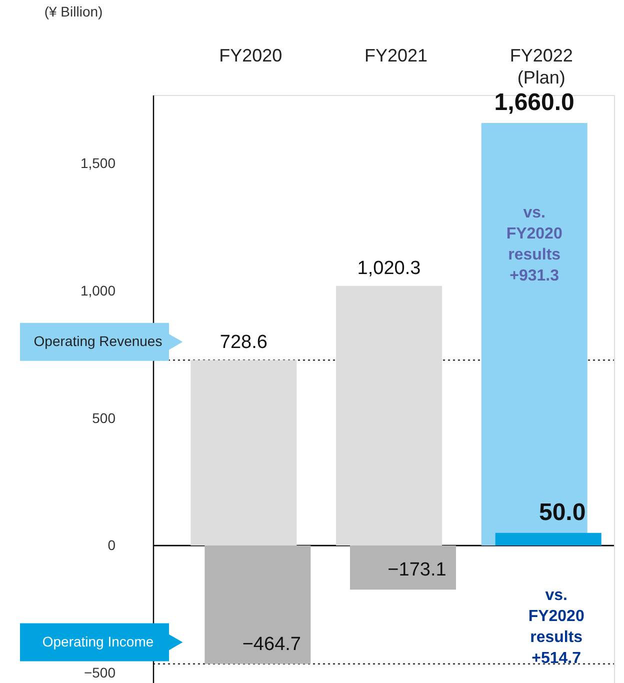 This screenshot has height=683, width=624. I want to click on annotation: vs. FY2020 results +514.7, so click(556, 626).